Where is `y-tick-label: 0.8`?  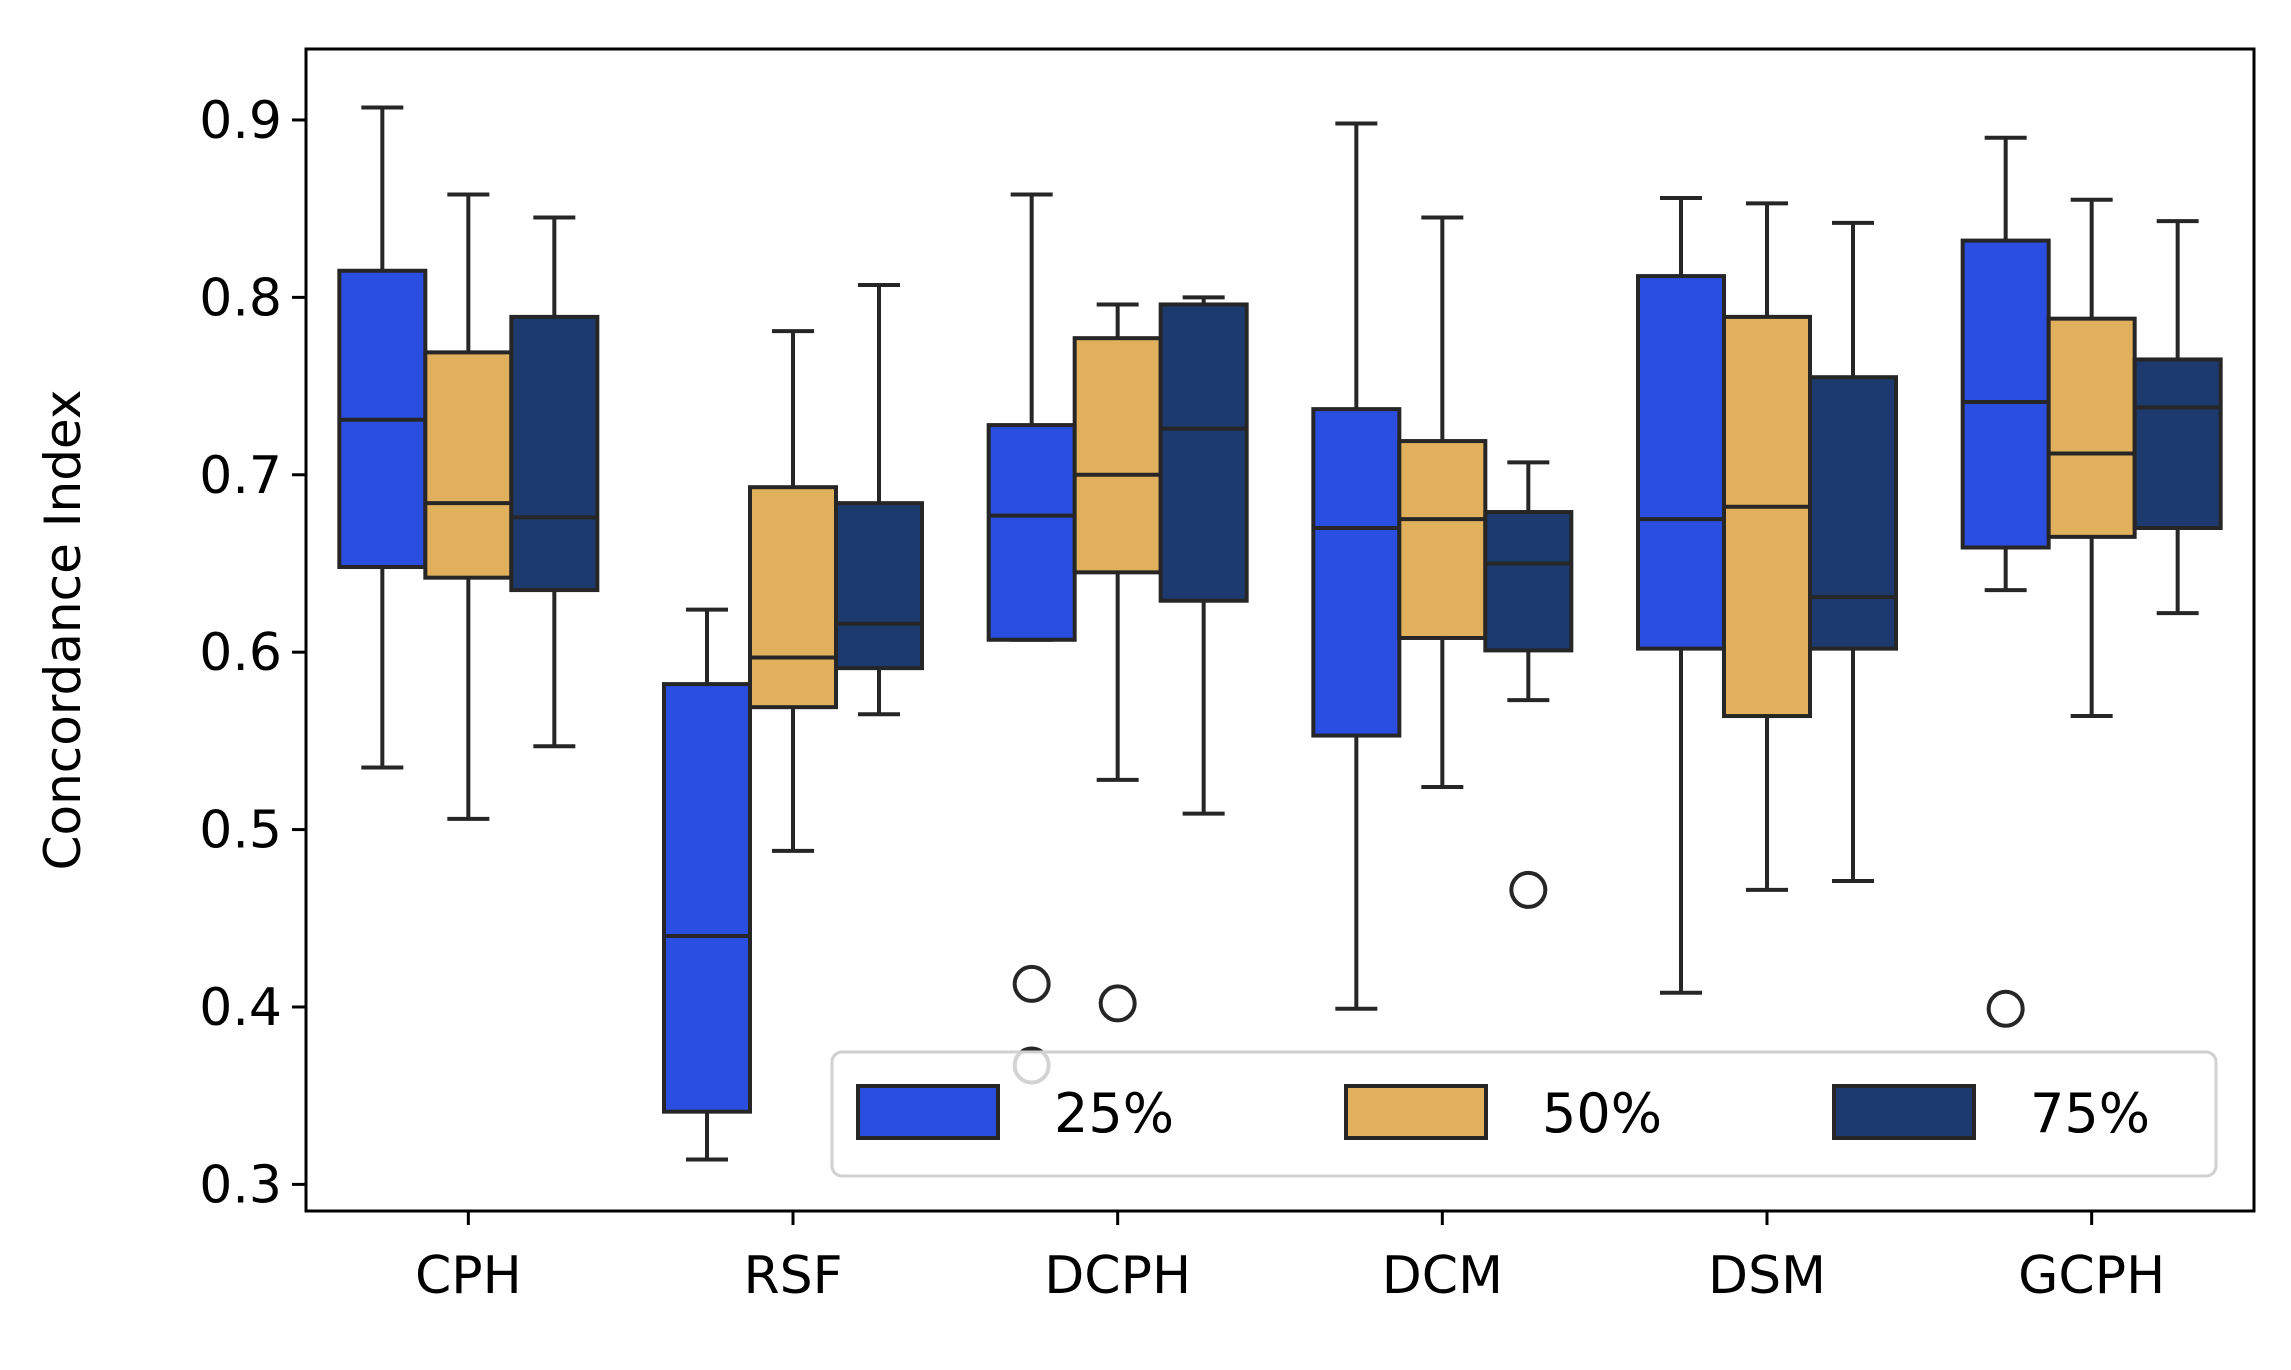
y-tick-label: 0.8 is located at coordinates (240, 298).